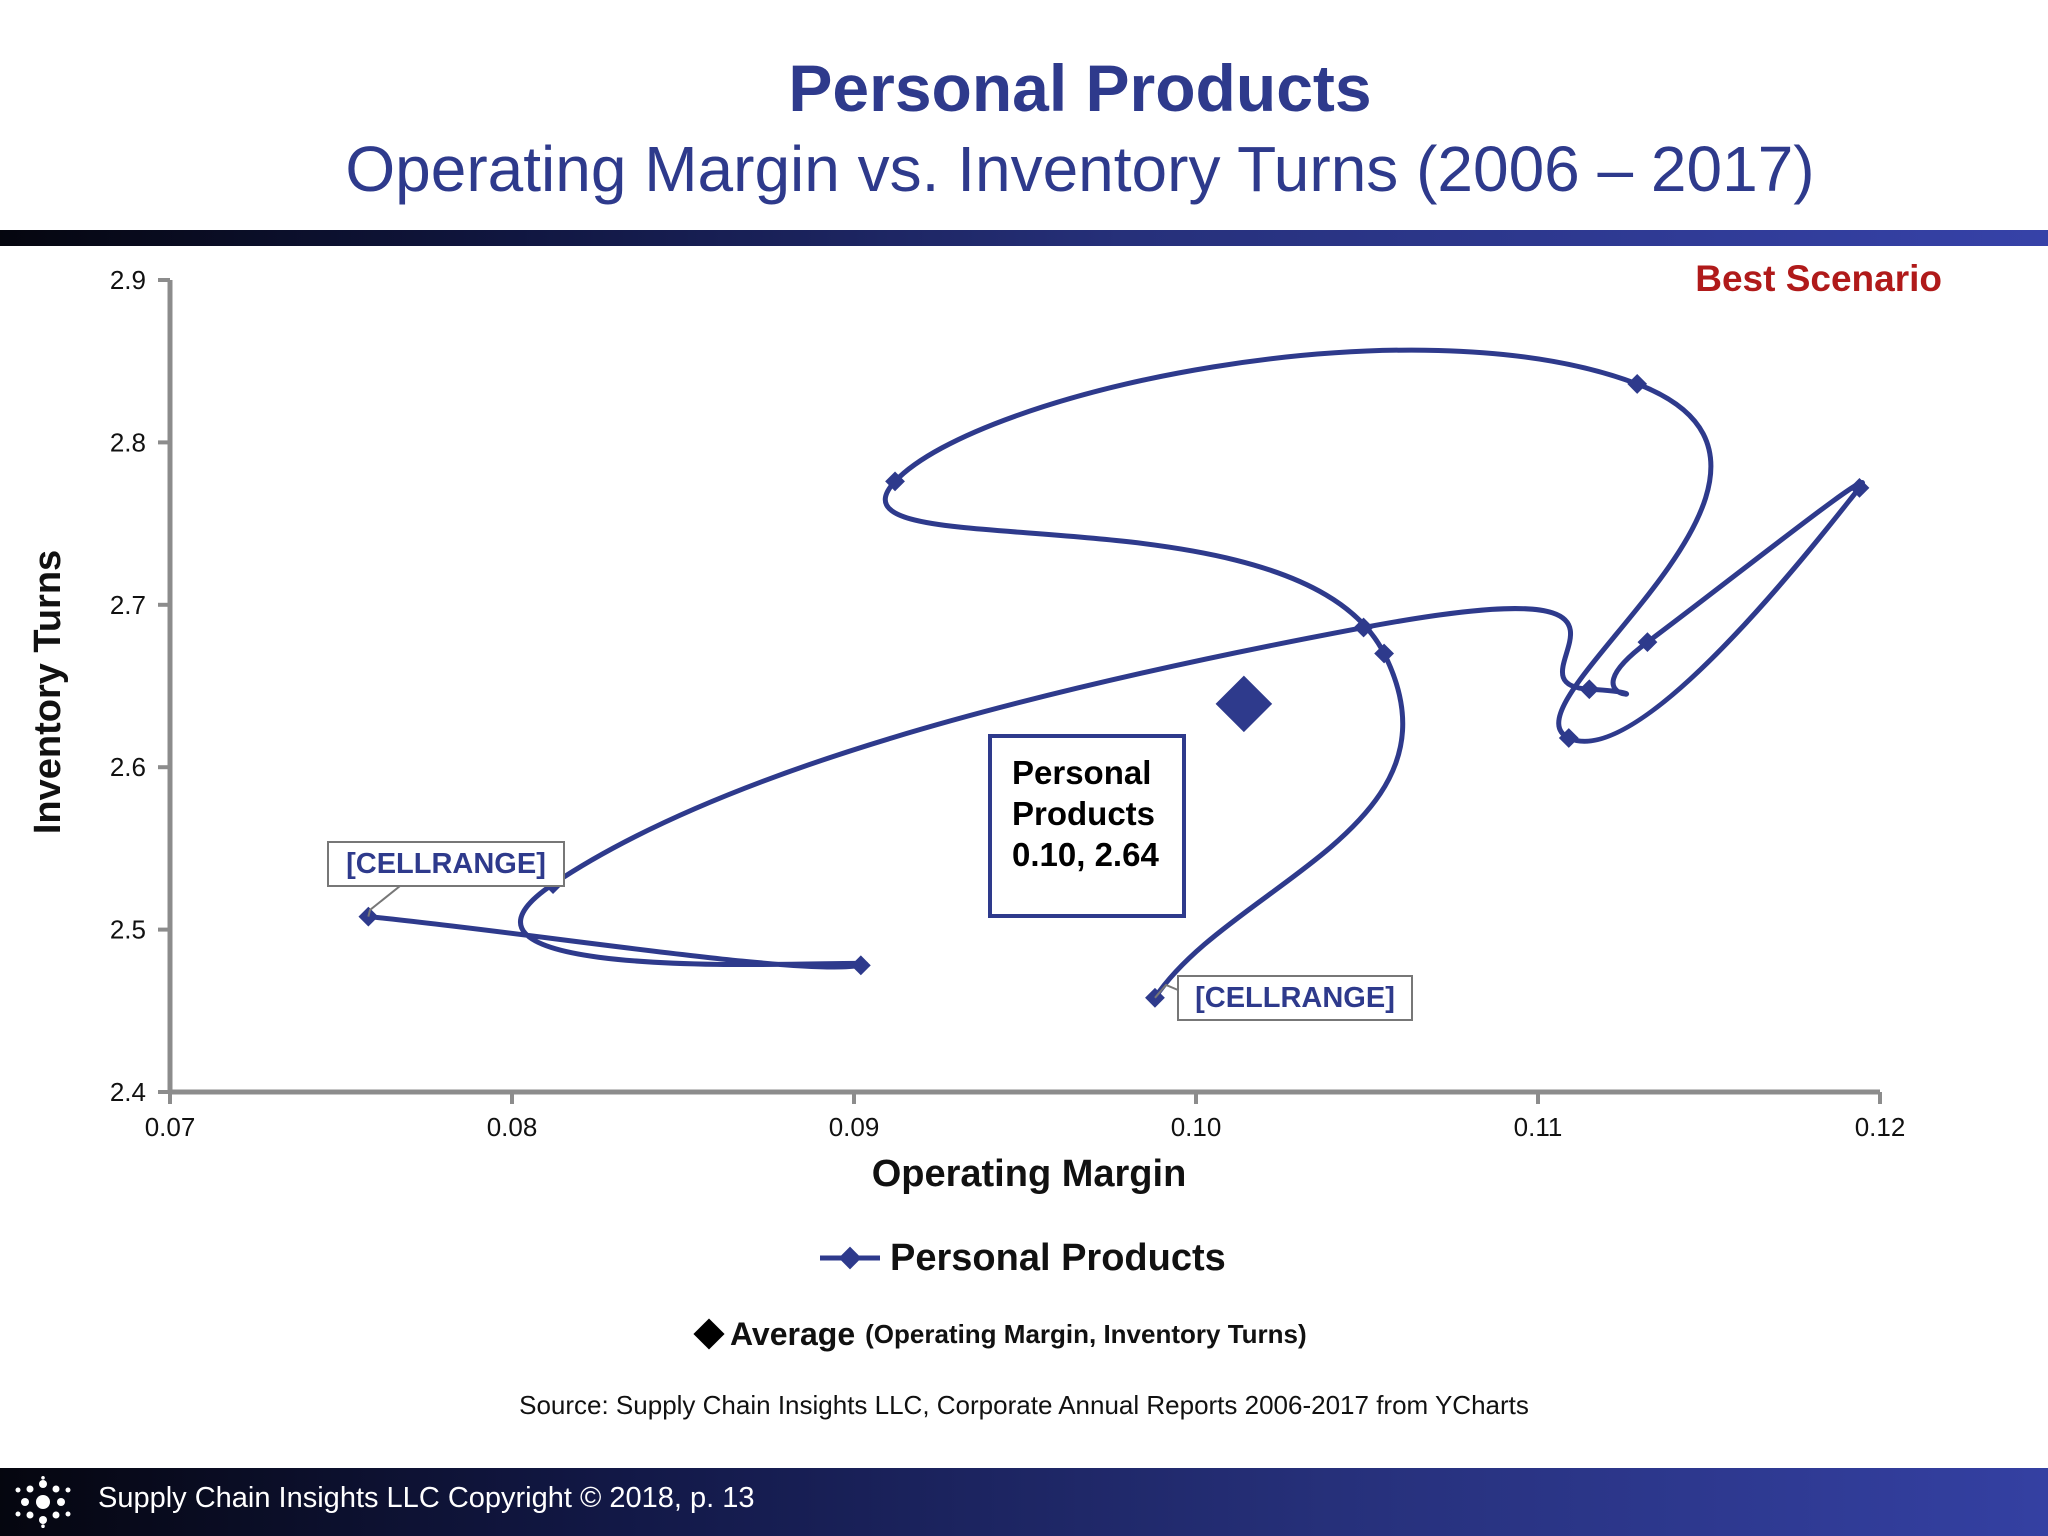 This screenshot has width=2048, height=1536. What do you see at coordinates (709, 1334) in the screenshot?
I see `diamond-icon` at bounding box center [709, 1334].